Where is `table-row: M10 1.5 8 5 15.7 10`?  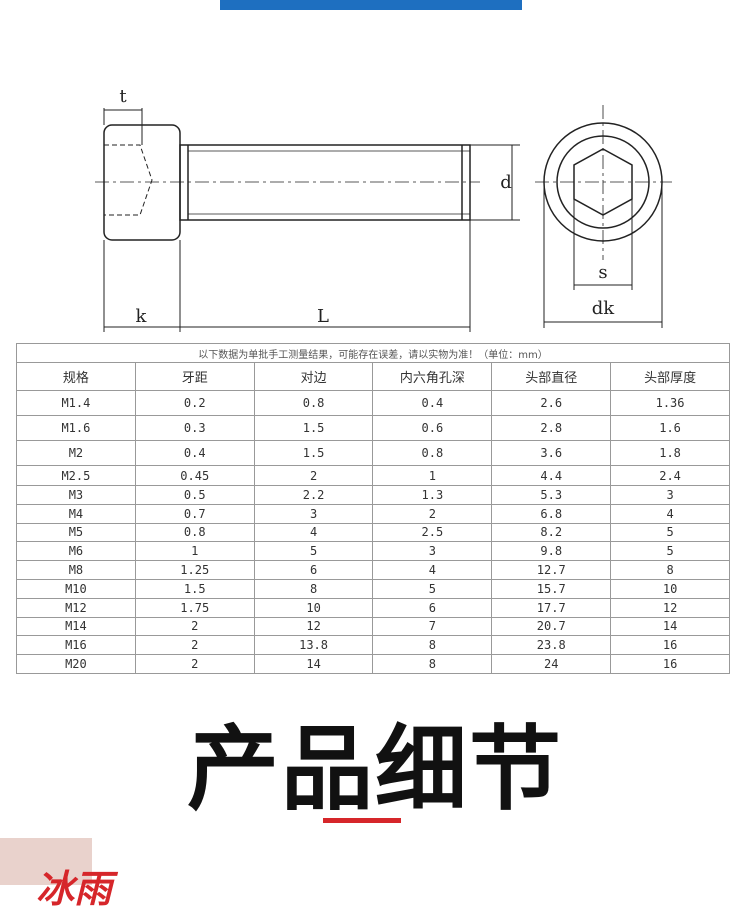 table-row: M10 1.5 8 5 15.7 10 is located at coordinates (373, 588).